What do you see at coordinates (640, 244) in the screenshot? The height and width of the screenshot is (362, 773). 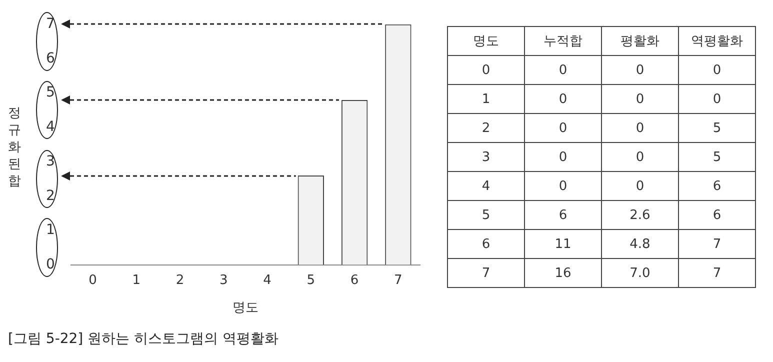 I see `data-label: 4.8` at bounding box center [640, 244].